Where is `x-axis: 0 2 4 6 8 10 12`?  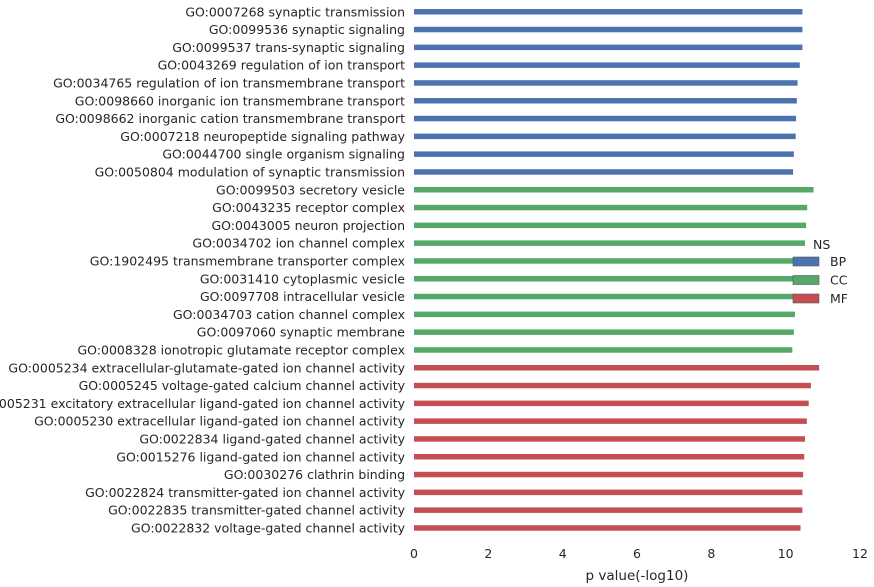 x-axis: 0 2 4 6 8 10 12 is located at coordinates (639, 553).